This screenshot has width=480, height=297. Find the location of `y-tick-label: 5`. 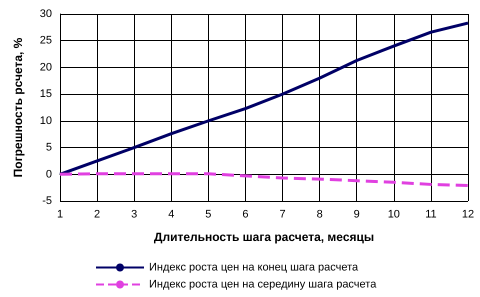

y-tick-label: 5 is located at coordinates (49, 148).